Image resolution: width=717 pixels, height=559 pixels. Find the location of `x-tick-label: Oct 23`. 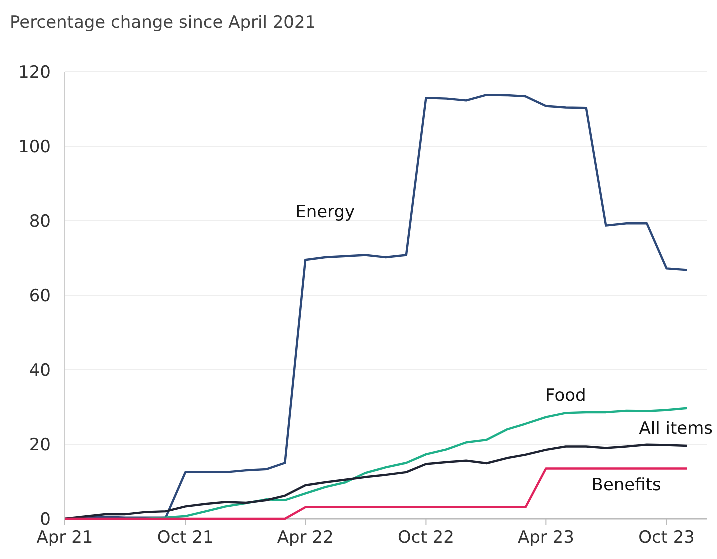

x-tick-label: Oct 23 is located at coordinates (667, 538).